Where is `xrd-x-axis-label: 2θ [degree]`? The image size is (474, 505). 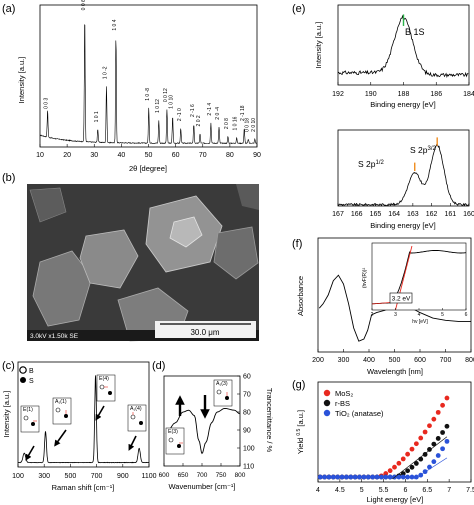 xrd-x-axis-label: 2θ [degree] is located at coordinates (148, 168).